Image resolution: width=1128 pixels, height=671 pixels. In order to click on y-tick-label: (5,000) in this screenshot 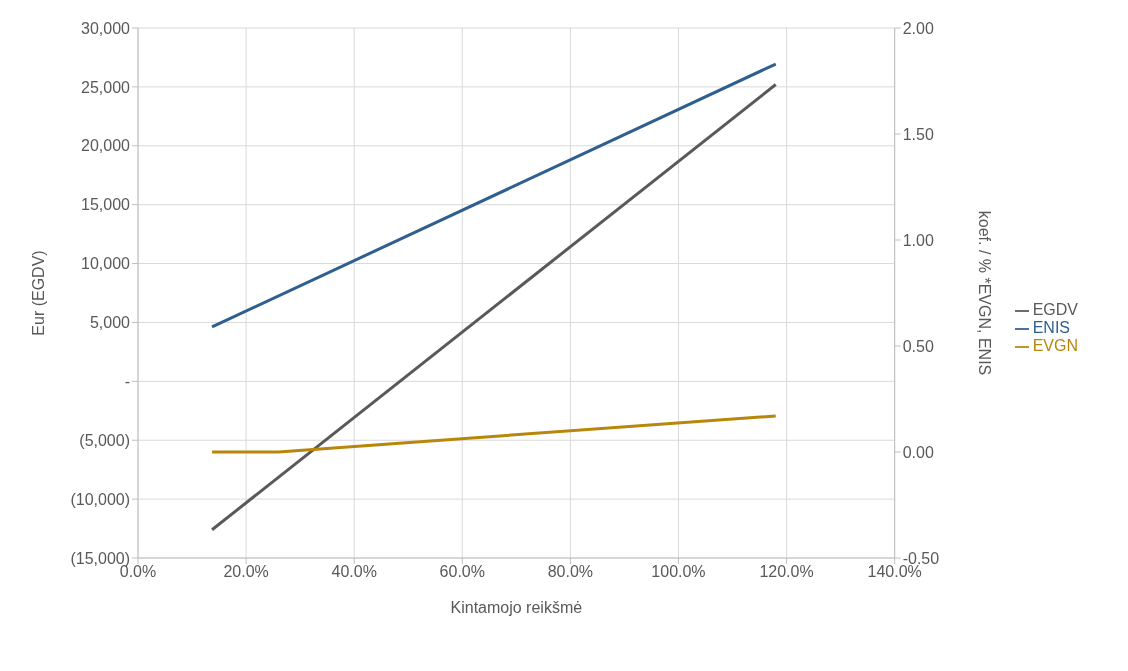, I will do `click(104, 440)`.